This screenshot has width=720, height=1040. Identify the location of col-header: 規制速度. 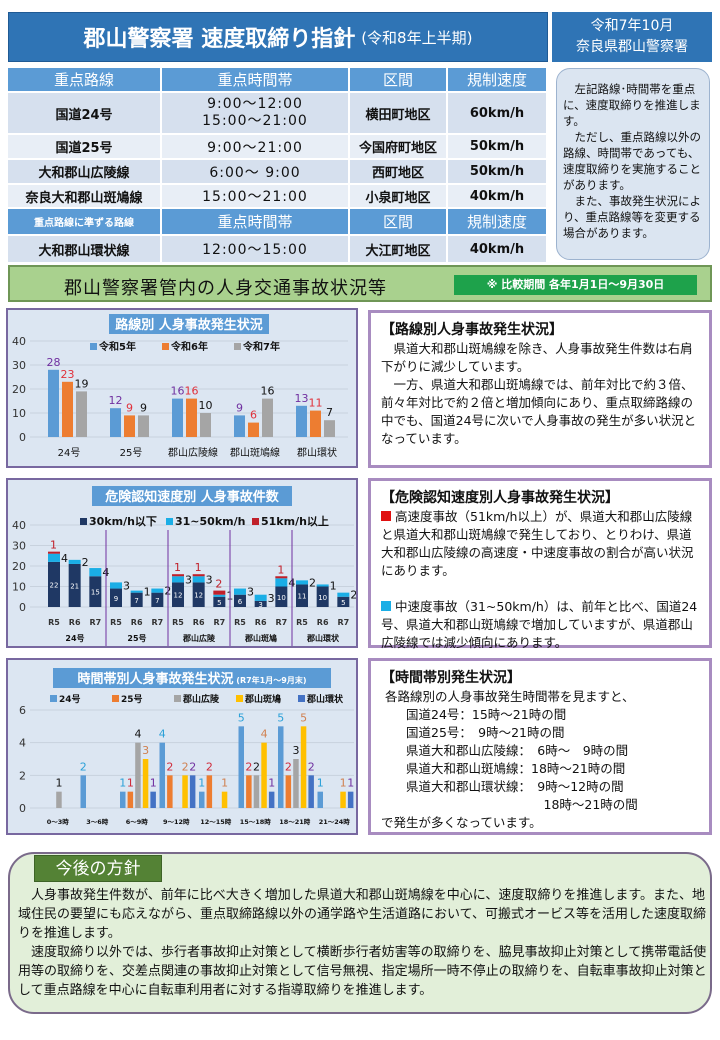
(498, 79).